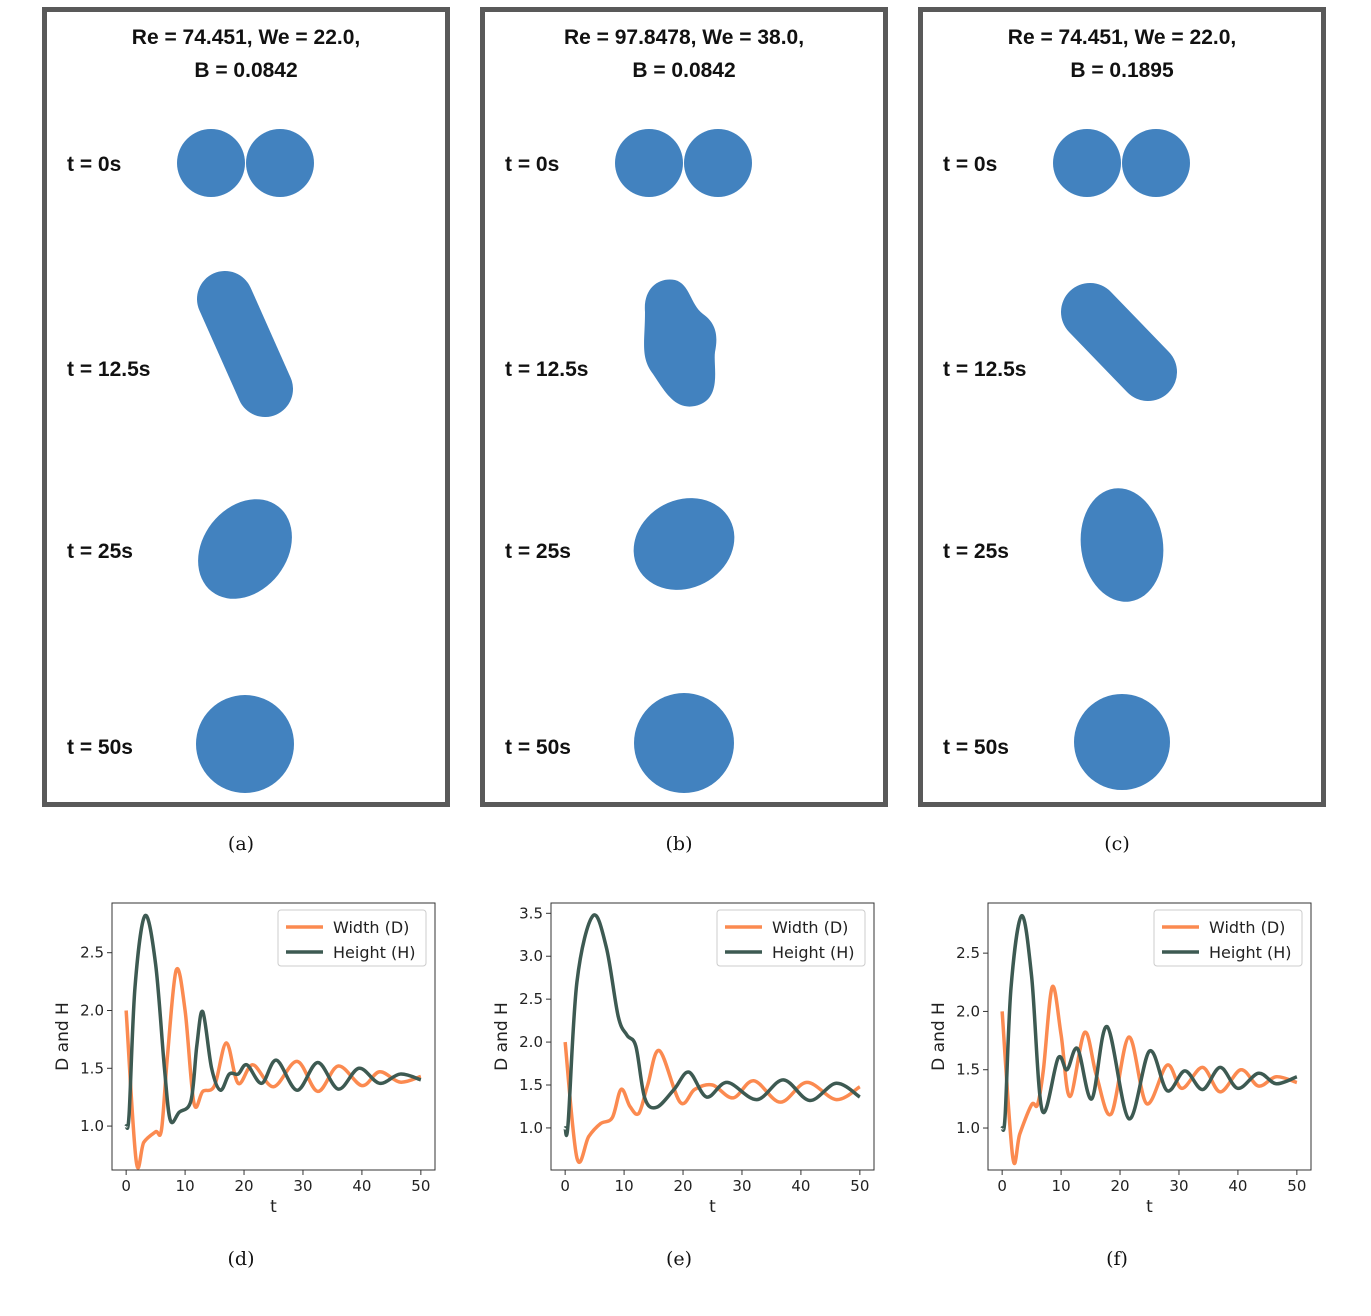  What do you see at coordinates (241, 844) in the screenshot?
I see `caption-a: (a)` at bounding box center [241, 844].